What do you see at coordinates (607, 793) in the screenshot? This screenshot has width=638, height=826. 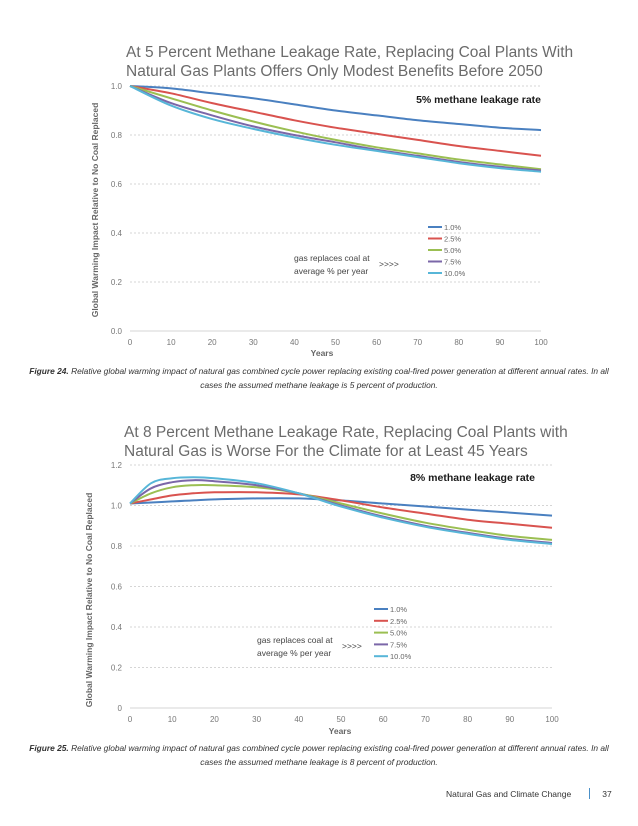 I see `page-number: 37` at bounding box center [607, 793].